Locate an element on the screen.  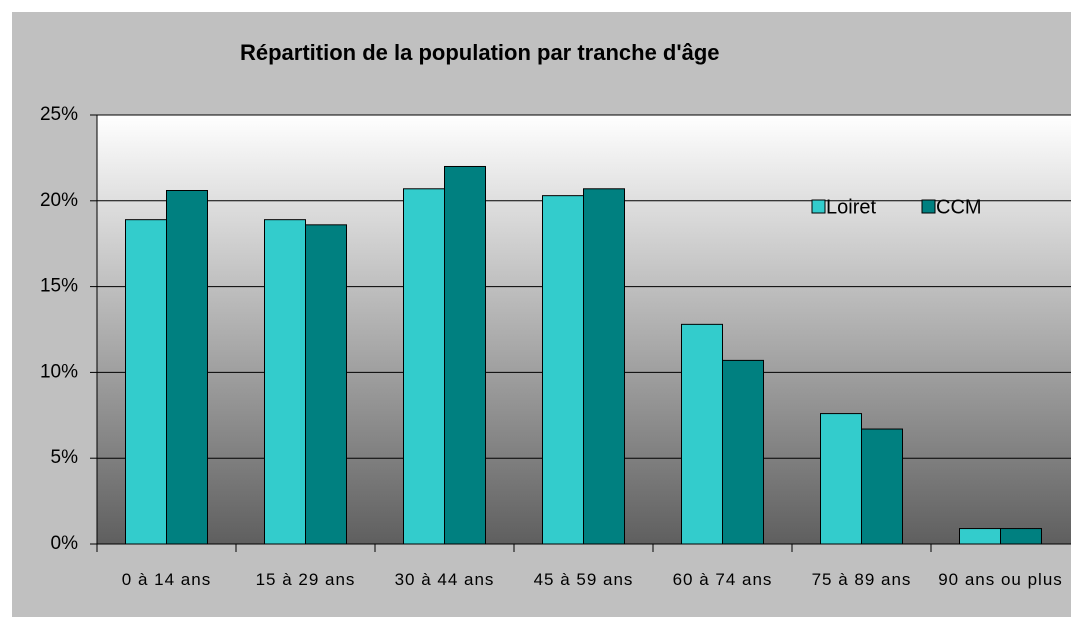
x-tick-label: 45 à 59 ans is located at coordinates (583, 579).